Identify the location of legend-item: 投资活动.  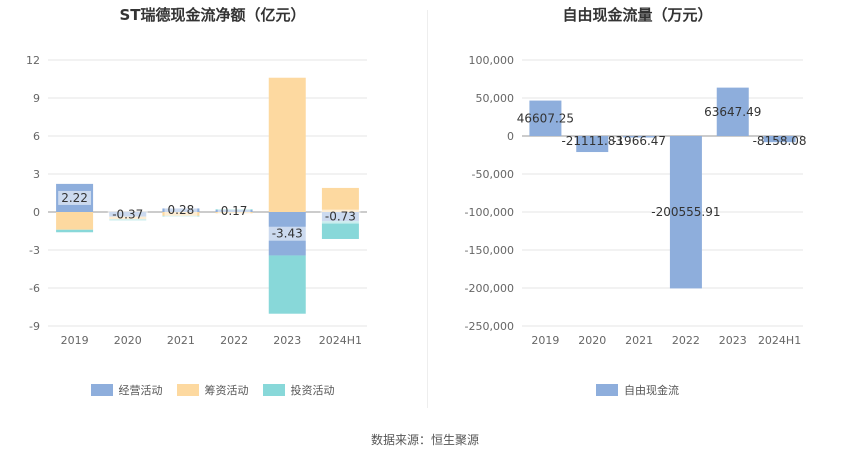
(298, 390).